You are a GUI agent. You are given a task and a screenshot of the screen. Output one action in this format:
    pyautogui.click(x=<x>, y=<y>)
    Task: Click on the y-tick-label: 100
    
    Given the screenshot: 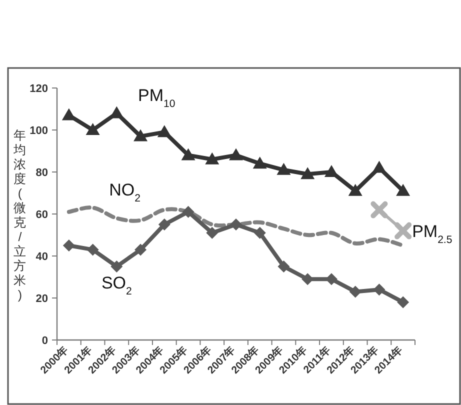 What is the action you would take?
    pyautogui.click(x=39, y=131)
    